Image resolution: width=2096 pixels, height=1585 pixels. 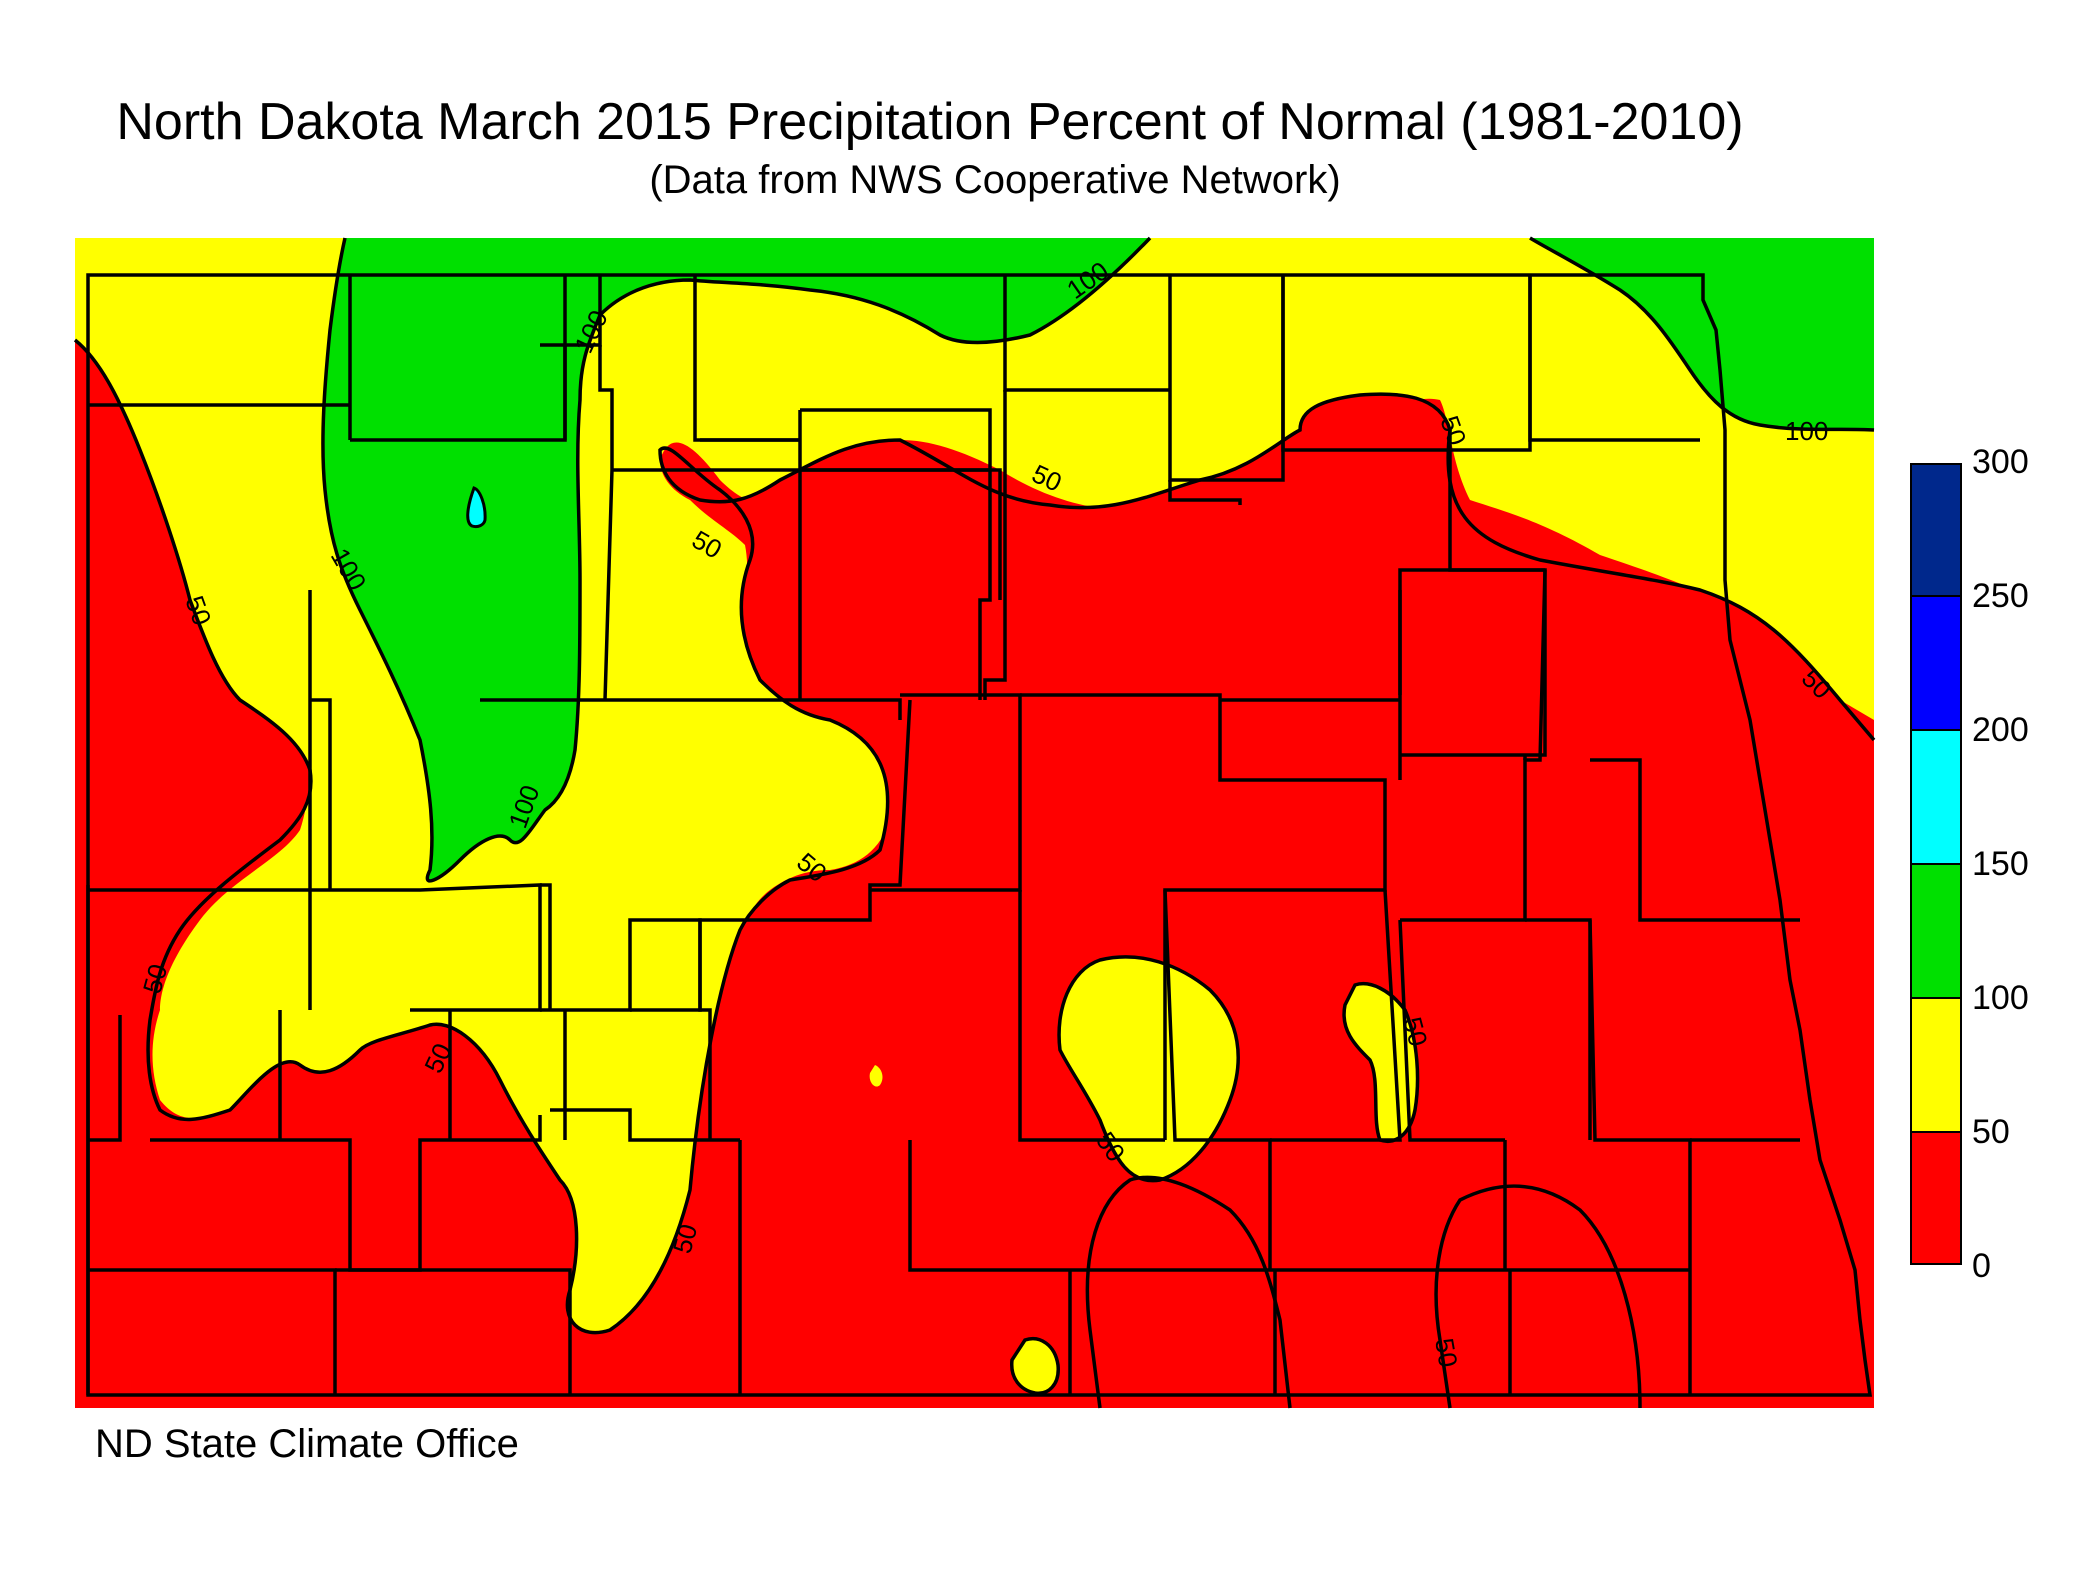 I want to click on contour-label: 100, so click(x=1806, y=431).